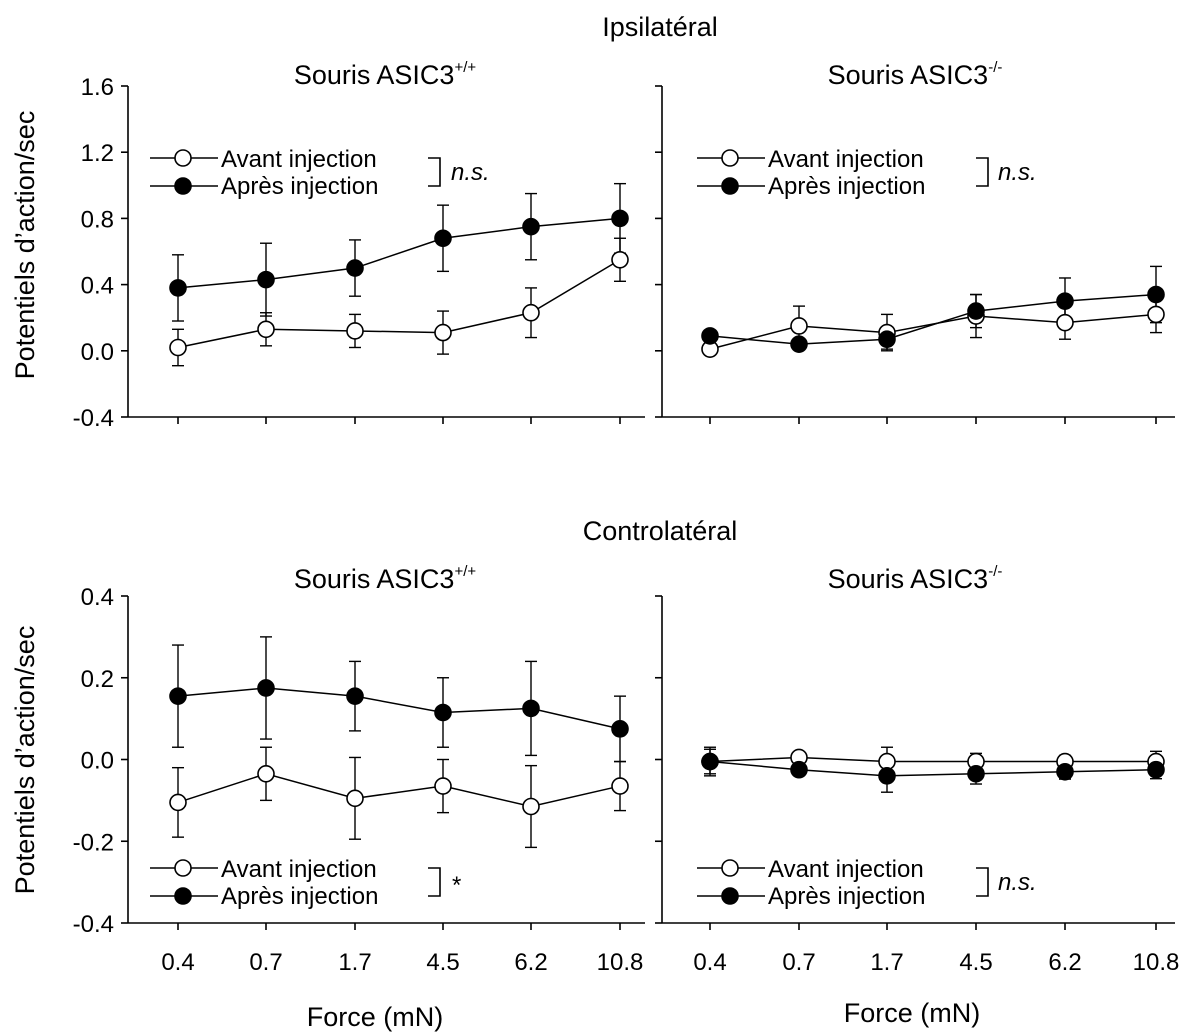 The image size is (1195, 1034). I want to click on panel-title-2: Souris ASIC3-/-, so click(915, 74).